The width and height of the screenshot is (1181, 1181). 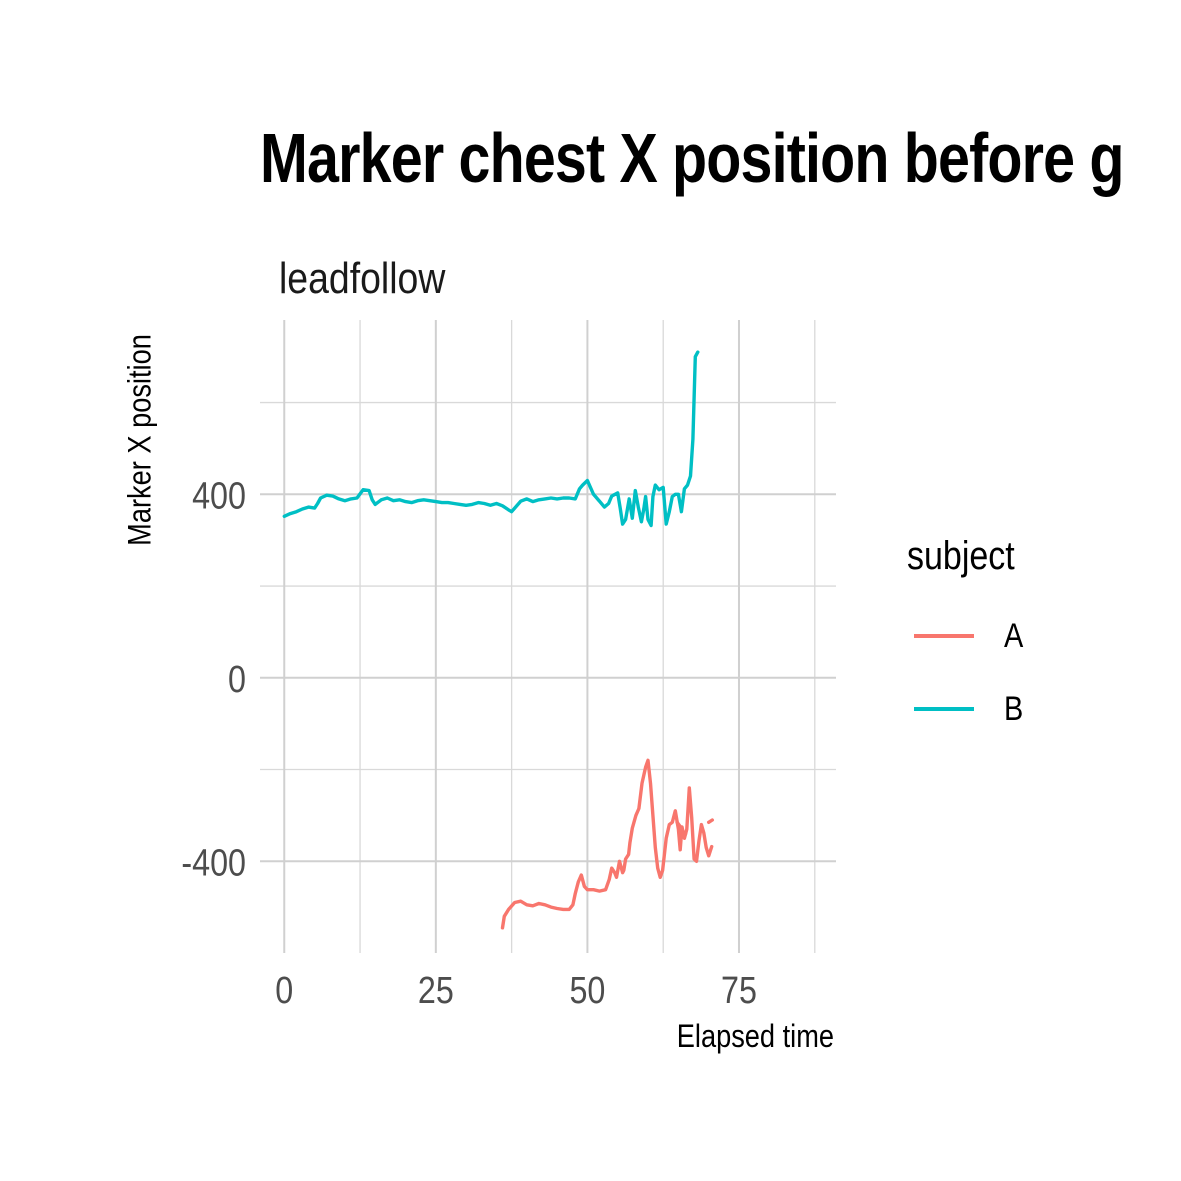 I want to click on y-tick-label: 400, so click(x=219, y=496).